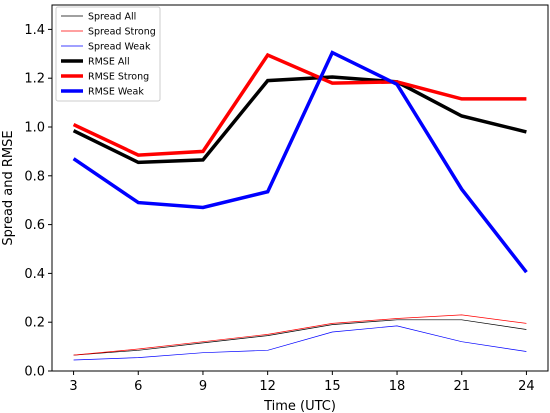  What do you see at coordinates (34, 323) in the screenshot?
I see `y-tick-label: 0.2` at bounding box center [34, 323].